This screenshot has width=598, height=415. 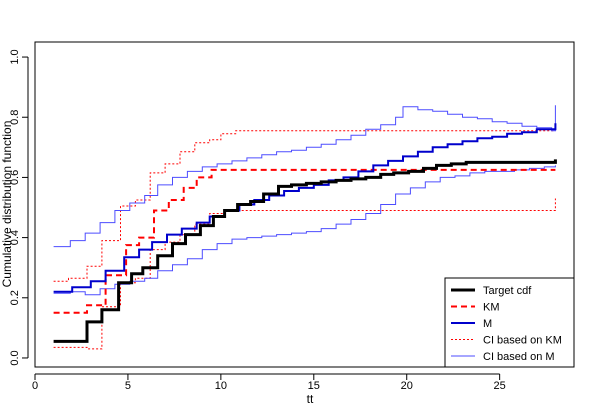 What do you see at coordinates (487, 324) in the screenshot?
I see `legend-label: M` at bounding box center [487, 324].